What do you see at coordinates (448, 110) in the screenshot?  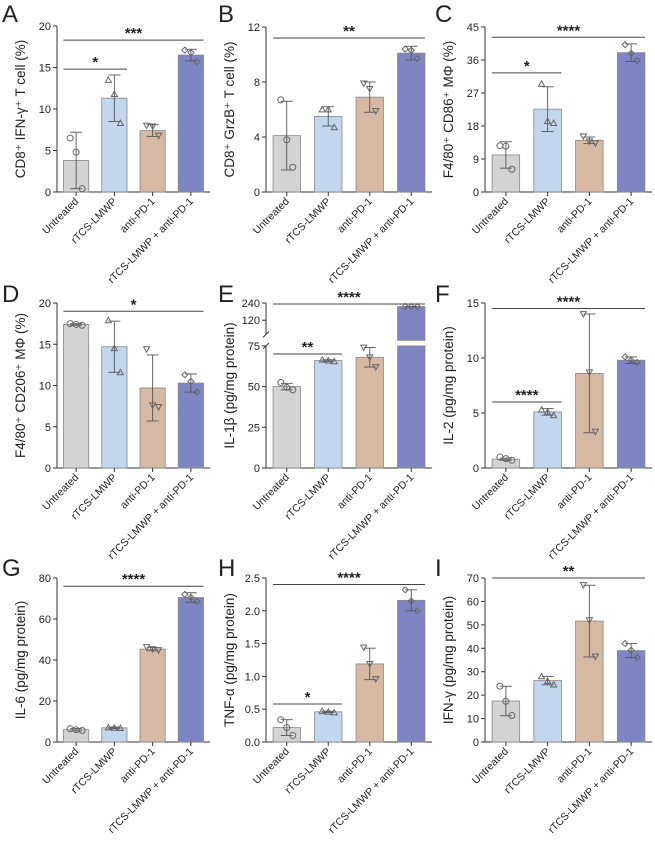 I see `y-axis-label: F4/80⁺ CD86⁺ MΦ (%)` at bounding box center [448, 110].